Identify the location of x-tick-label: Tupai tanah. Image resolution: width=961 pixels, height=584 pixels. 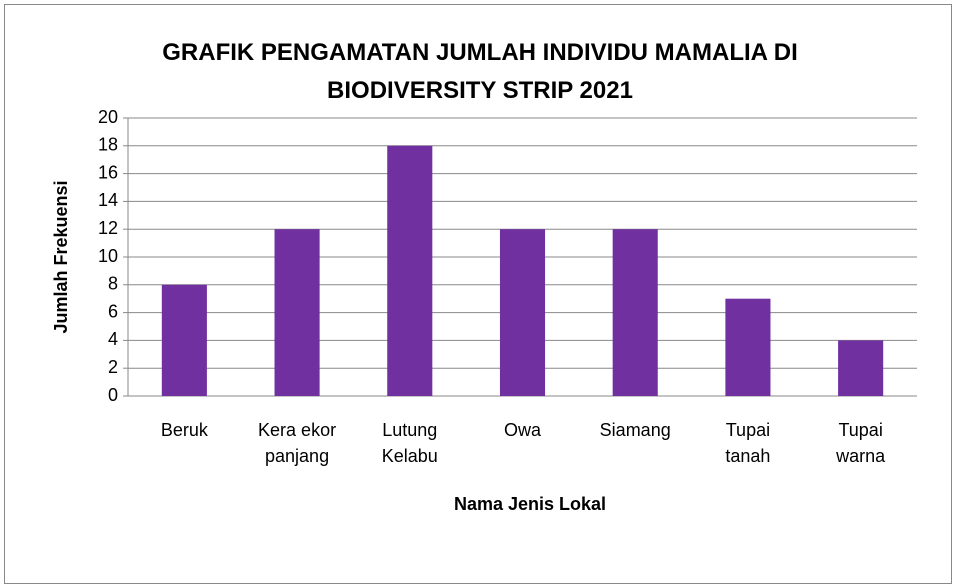
(748, 443).